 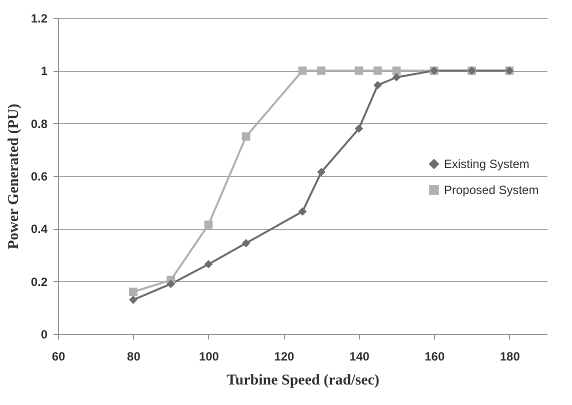 What do you see at coordinates (303, 380) in the screenshot?
I see `x-axis-title: Turbine Speed (rad/sec)` at bounding box center [303, 380].